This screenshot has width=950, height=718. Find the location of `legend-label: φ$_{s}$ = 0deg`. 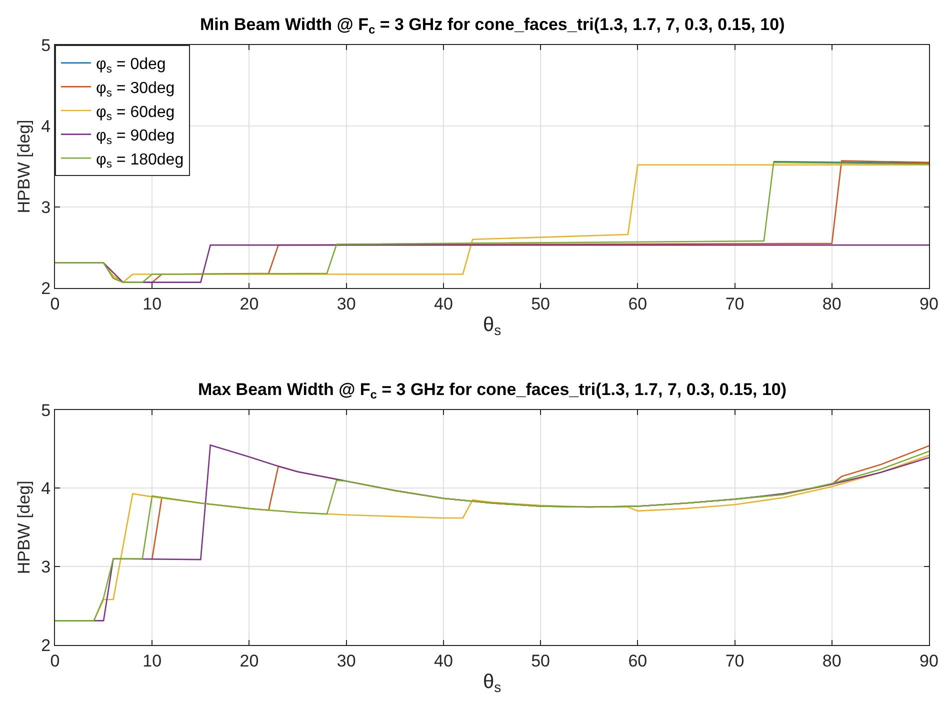

legend-label: φ$_{s}$ = 0deg is located at coordinates (131, 66).